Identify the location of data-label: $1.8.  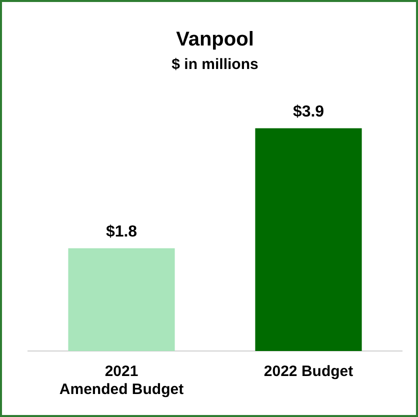
(122, 232).